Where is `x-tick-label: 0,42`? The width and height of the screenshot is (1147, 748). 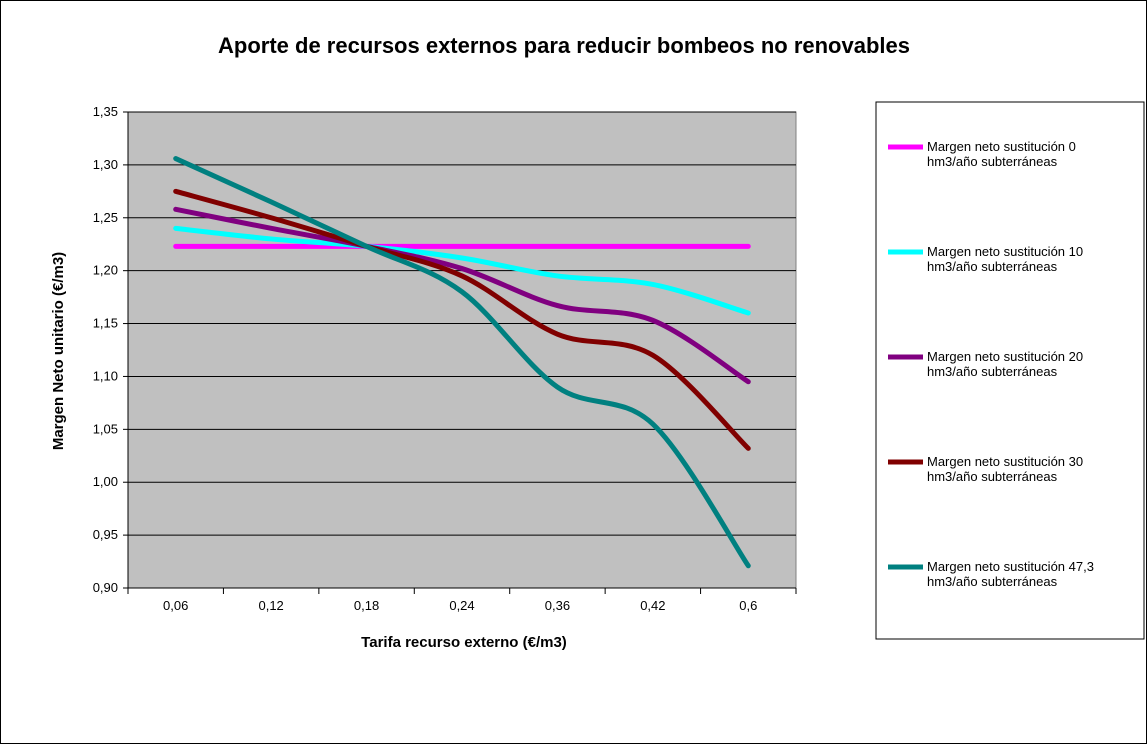
x-tick-label: 0,42 is located at coordinates (652, 605).